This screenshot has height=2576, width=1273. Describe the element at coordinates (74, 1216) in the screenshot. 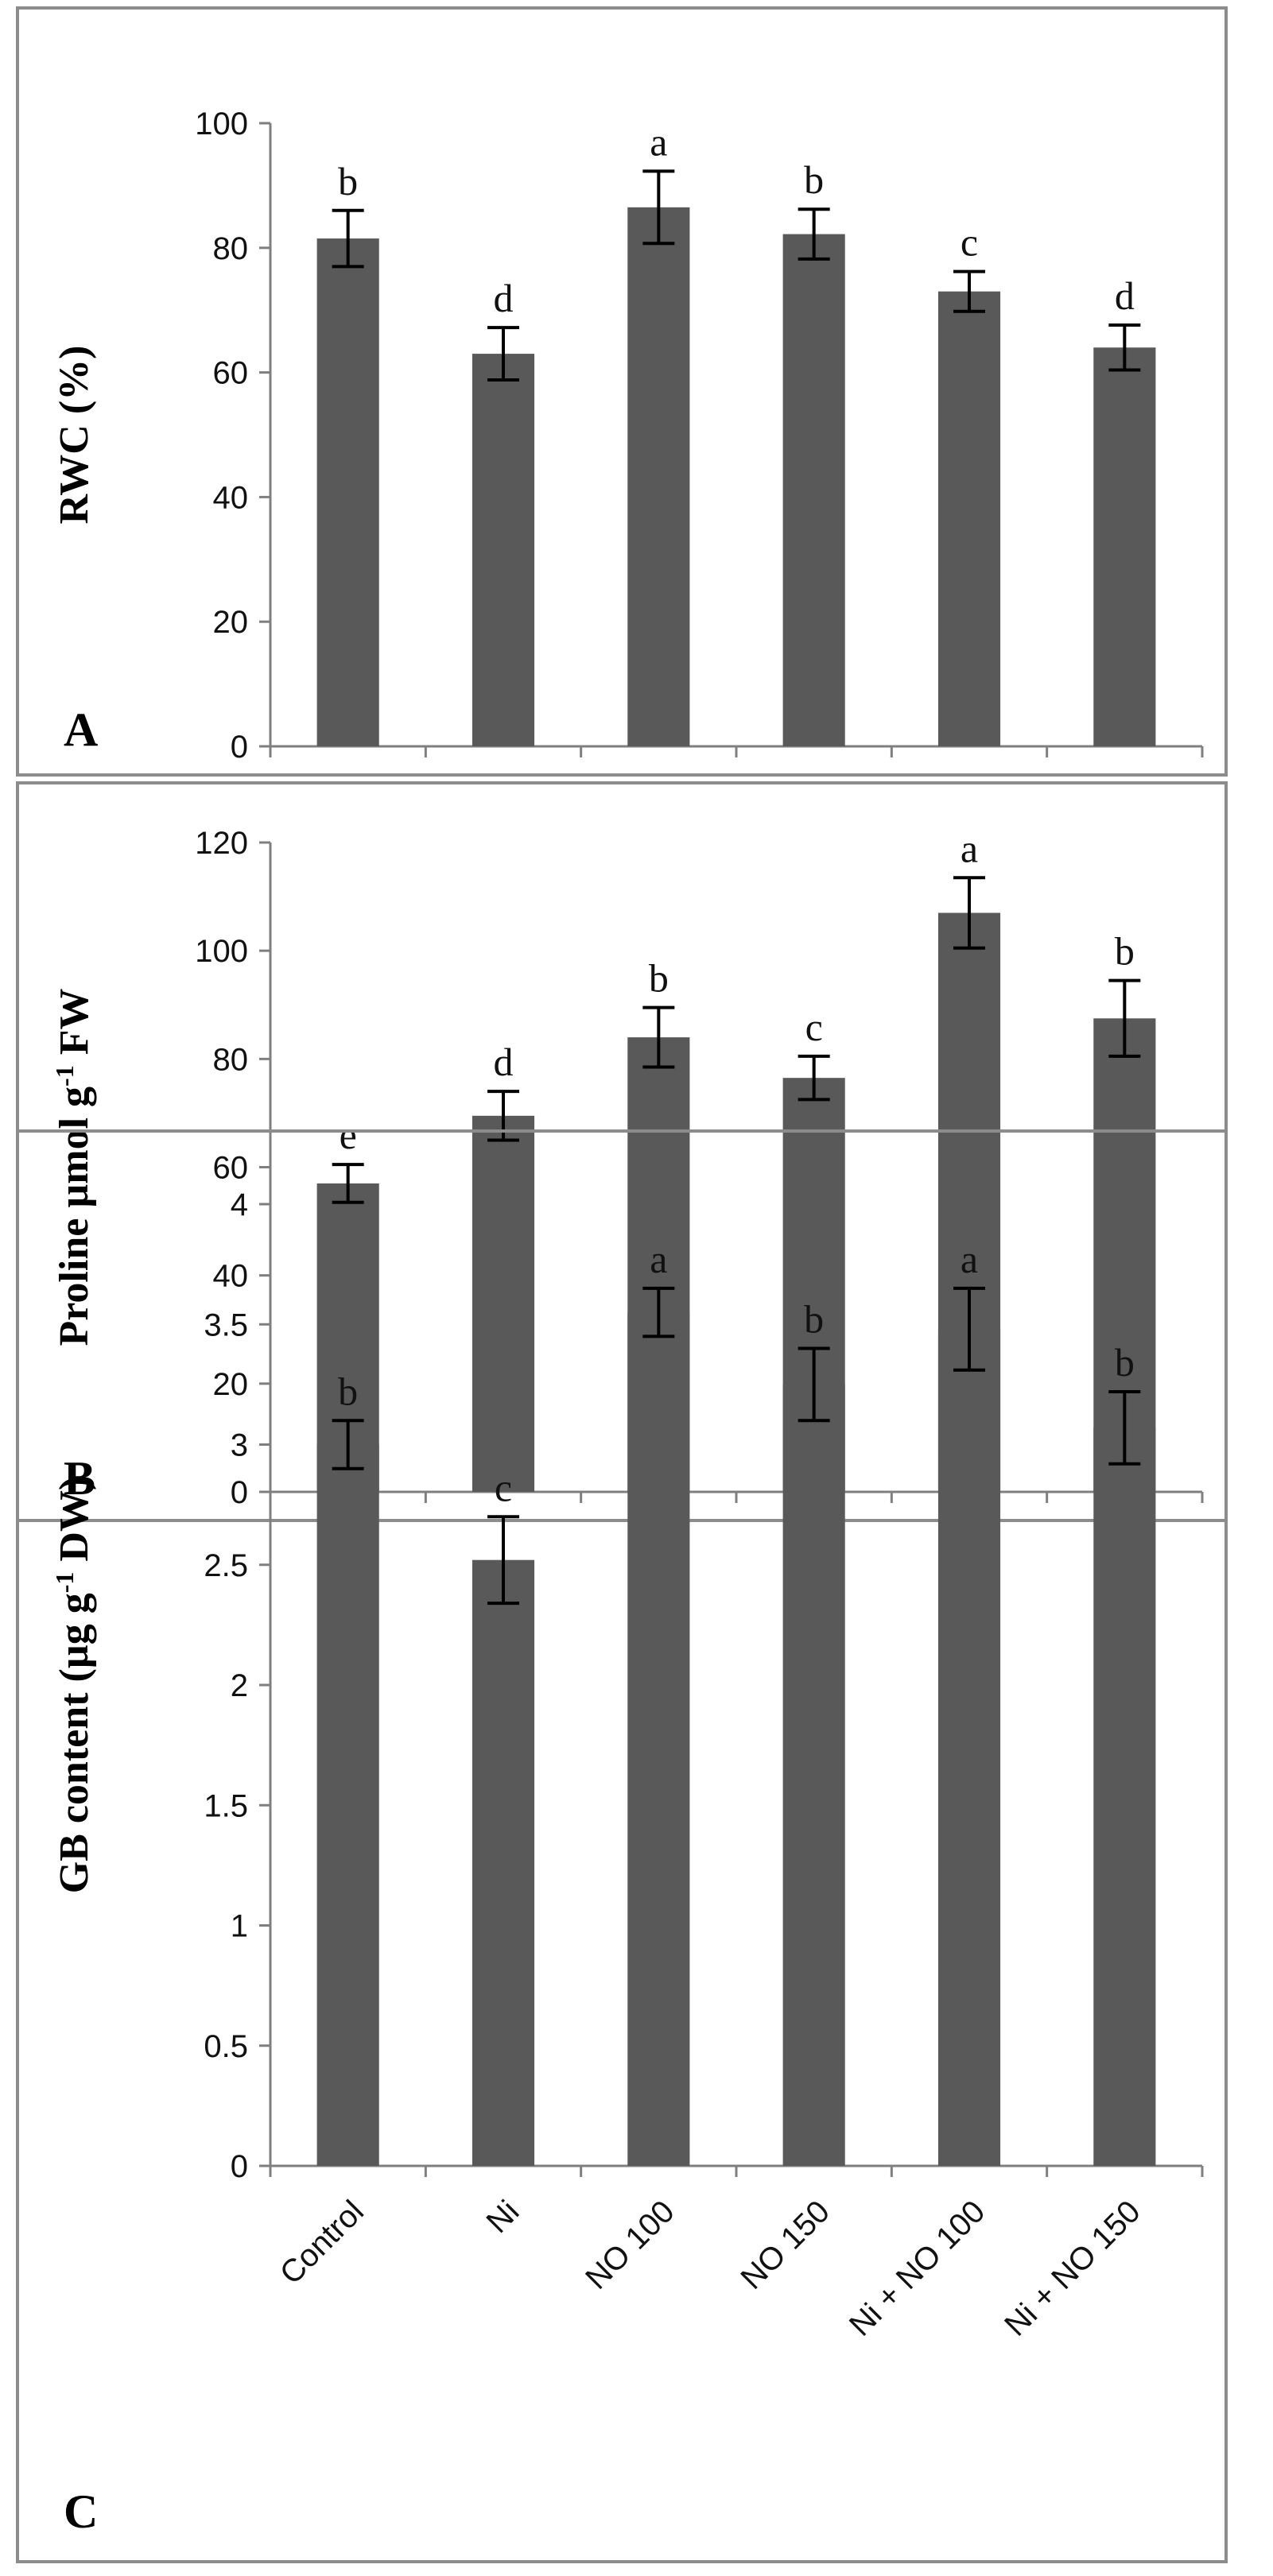

I see `y-axis-label-main: Proline µmol g` at that location.